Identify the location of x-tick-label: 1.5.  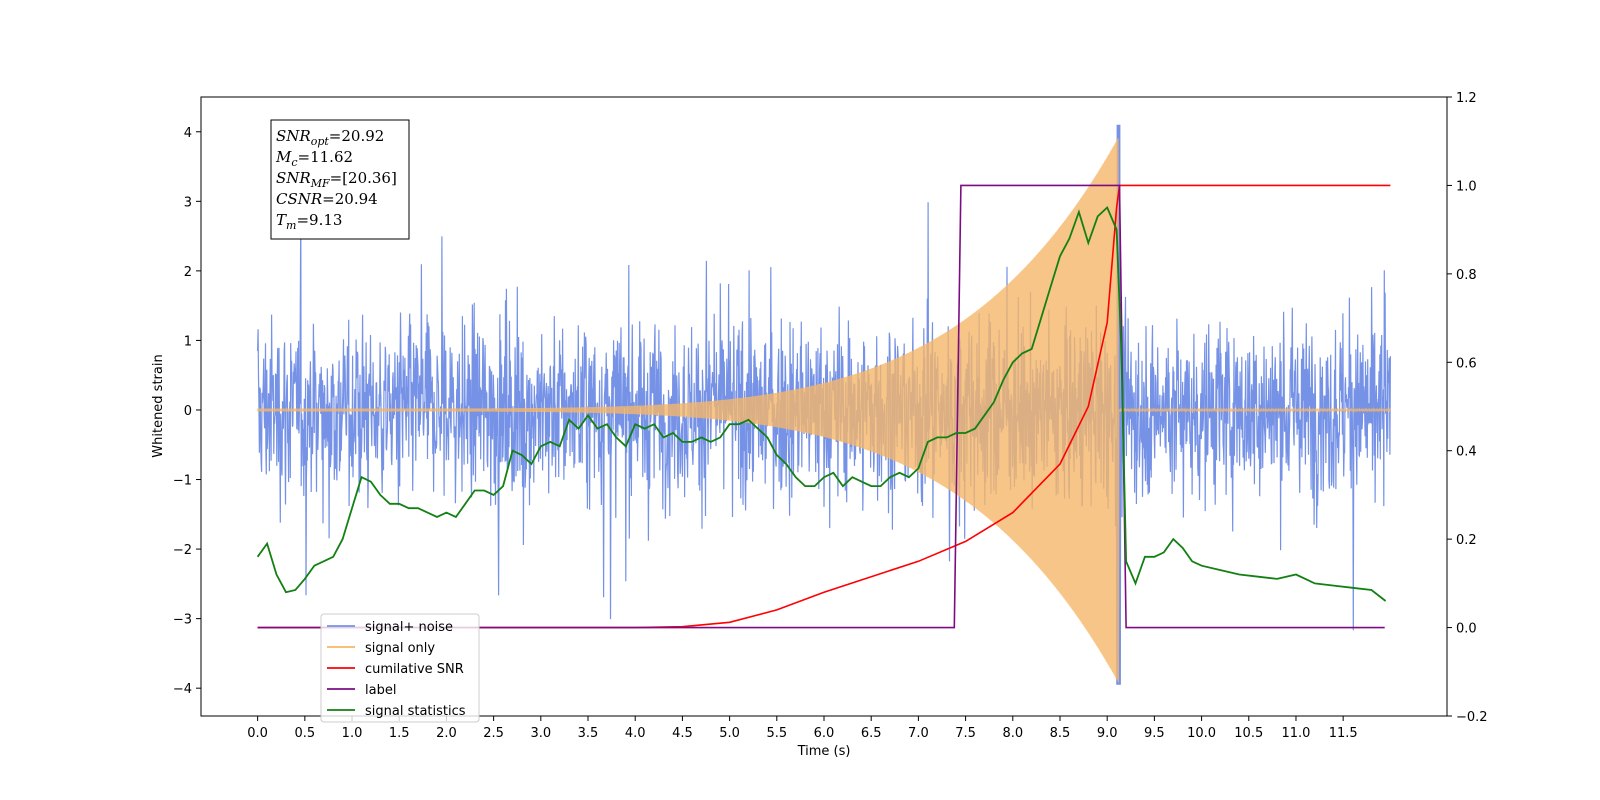
(399, 733).